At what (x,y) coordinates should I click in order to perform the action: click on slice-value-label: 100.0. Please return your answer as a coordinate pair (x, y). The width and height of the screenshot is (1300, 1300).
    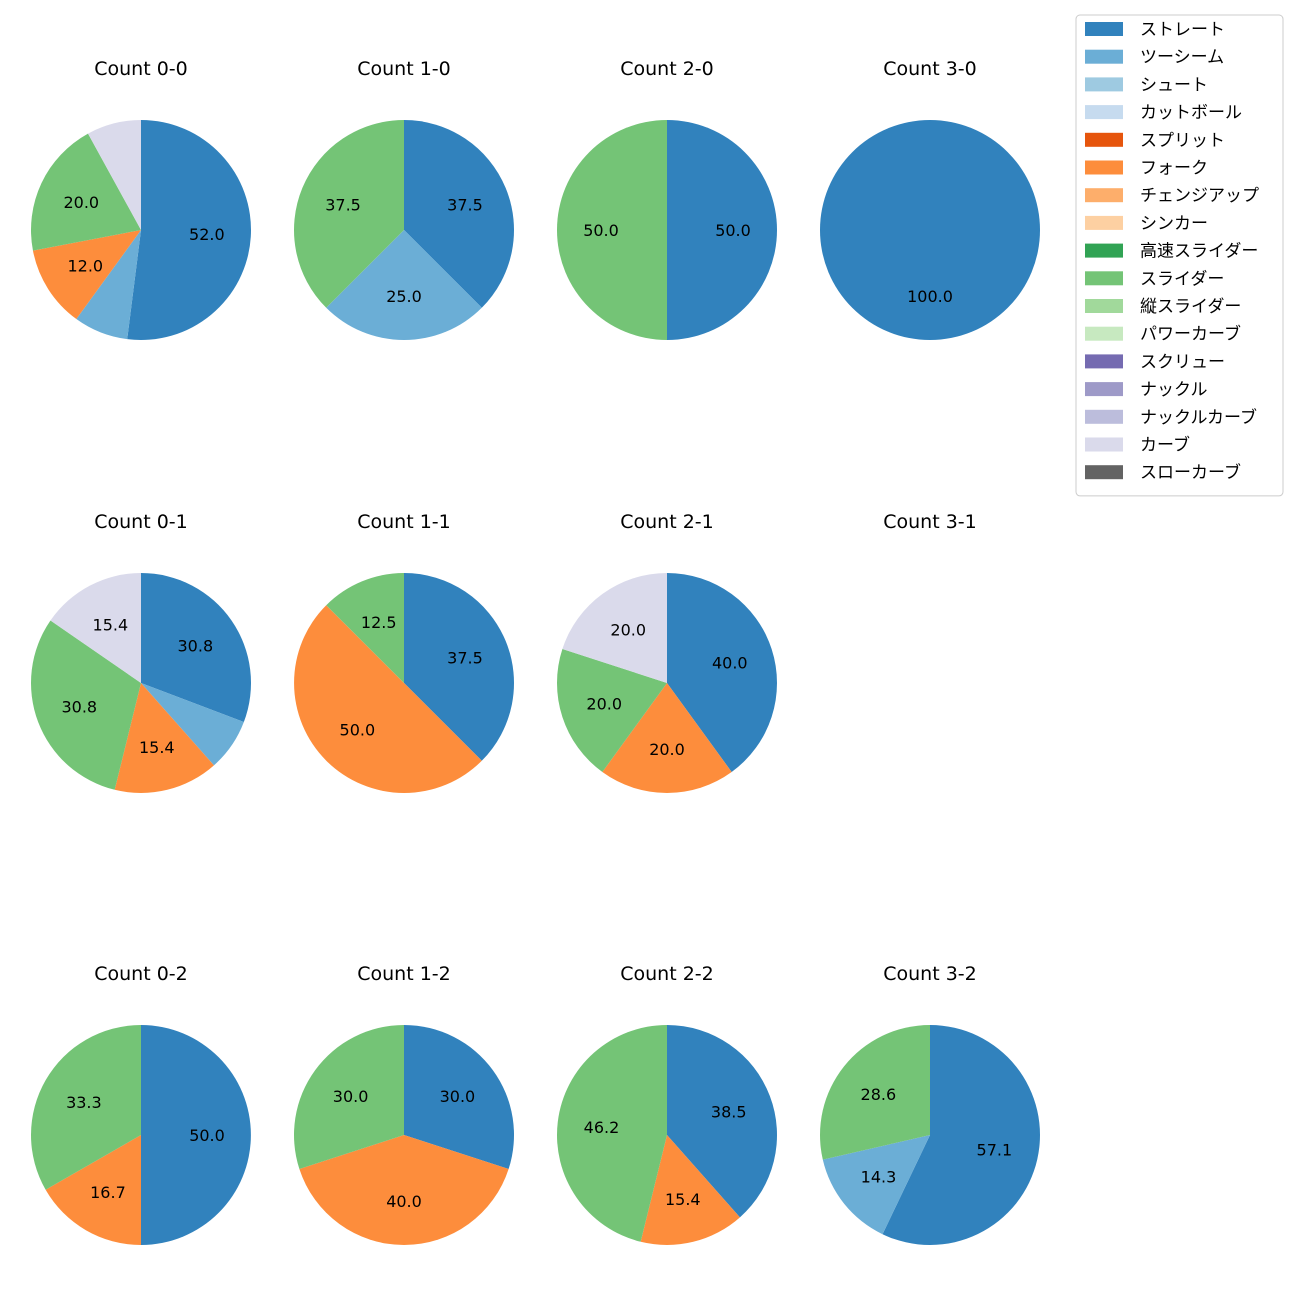
    Looking at the image, I should click on (930, 296).